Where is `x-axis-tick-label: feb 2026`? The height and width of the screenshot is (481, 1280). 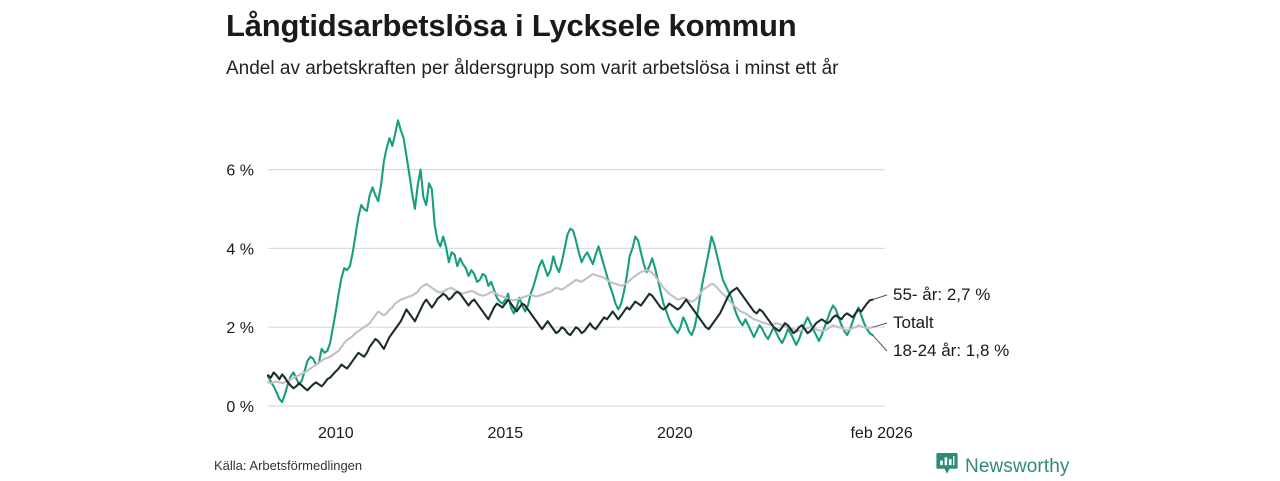
x-axis-tick-label: feb 2026 is located at coordinates (881, 433).